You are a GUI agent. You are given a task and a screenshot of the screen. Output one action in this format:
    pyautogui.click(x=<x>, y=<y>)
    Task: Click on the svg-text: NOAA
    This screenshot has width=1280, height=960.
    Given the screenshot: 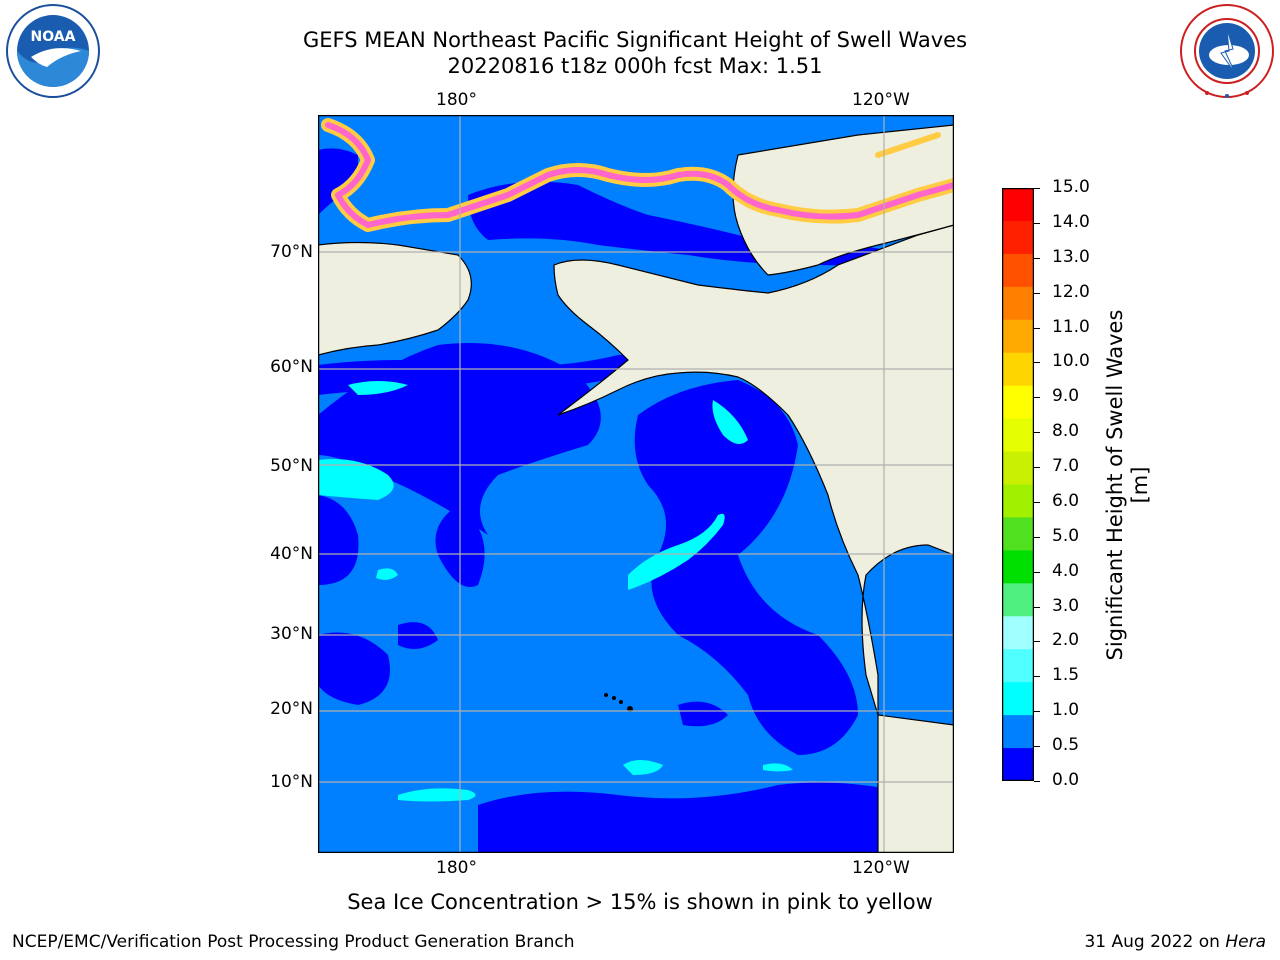 What is the action you would take?
    pyautogui.click(x=53, y=37)
    